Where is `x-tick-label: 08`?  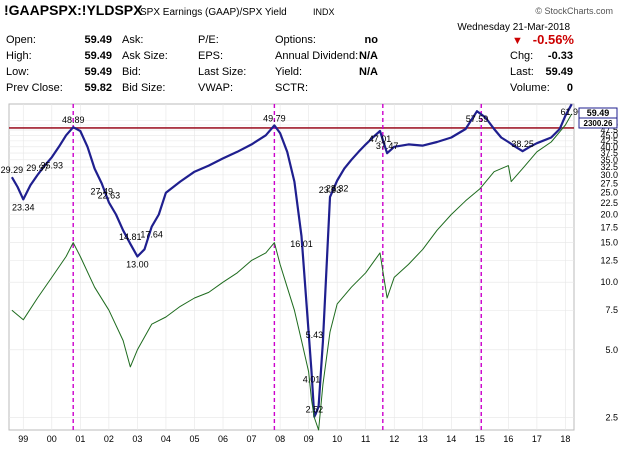
x-tick-label: 08 is located at coordinates (280, 439).